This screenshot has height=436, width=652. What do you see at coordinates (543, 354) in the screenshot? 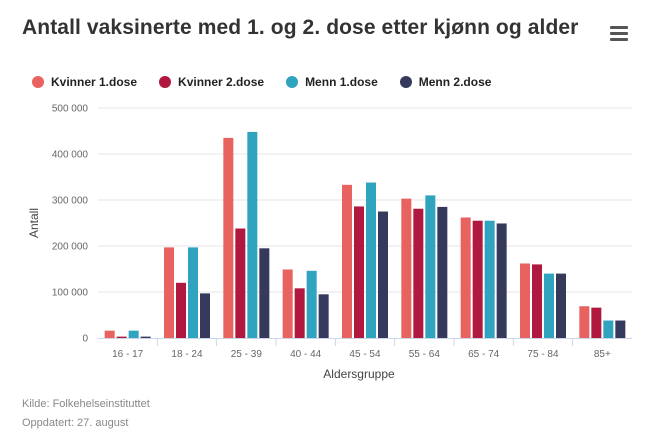
I see `x-tick-label: 75 - 84` at bounding box center [543, 354].